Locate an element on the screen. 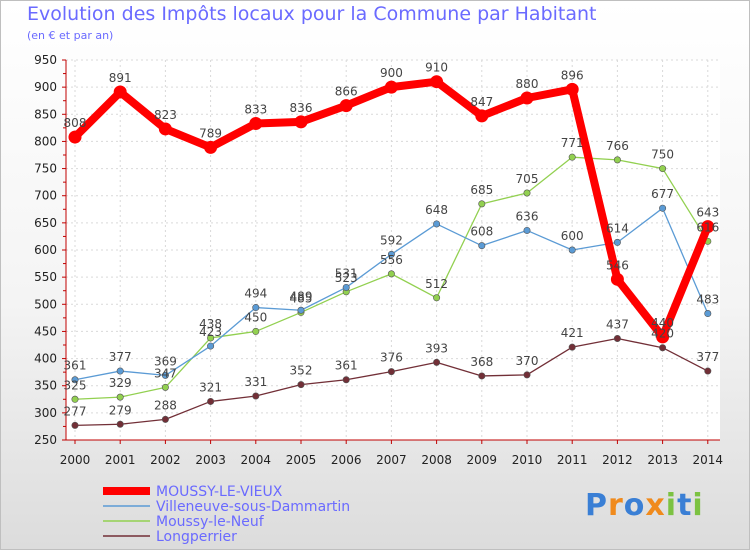 This screenshot has height=550, width=750. data-label: 377 is located at coordinates (120, 357).